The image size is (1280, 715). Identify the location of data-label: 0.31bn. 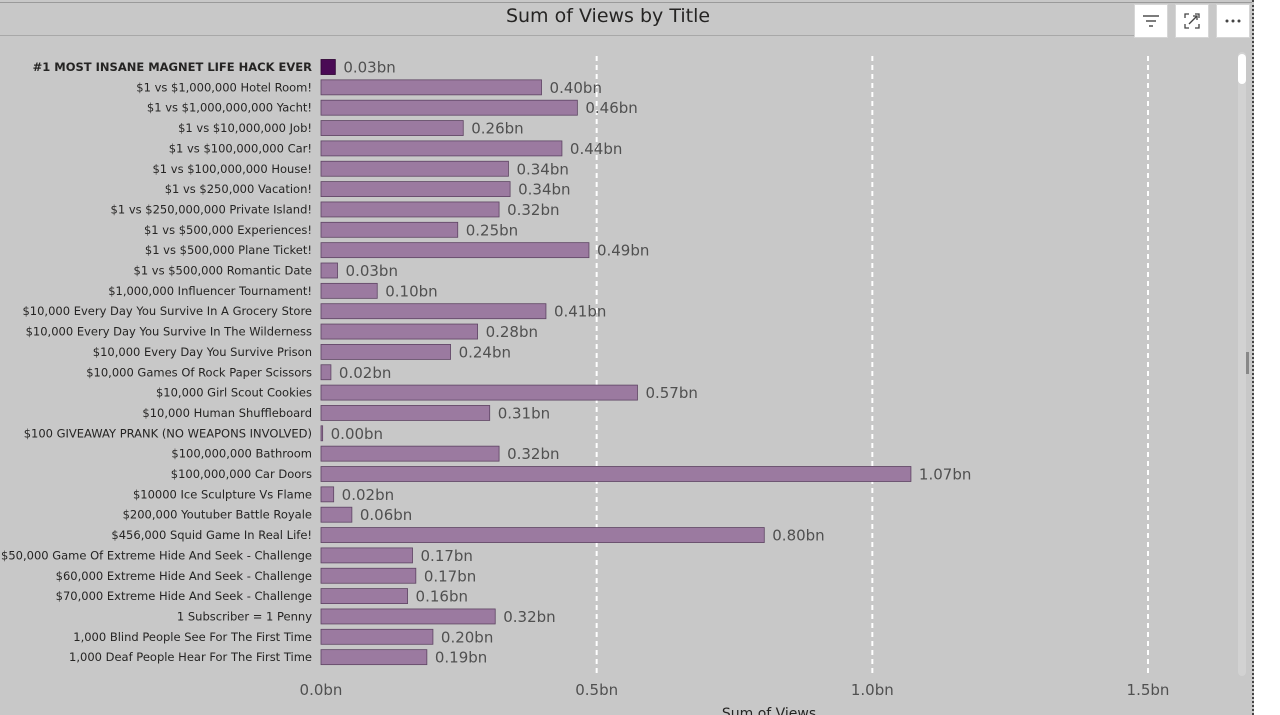
(524, 413).